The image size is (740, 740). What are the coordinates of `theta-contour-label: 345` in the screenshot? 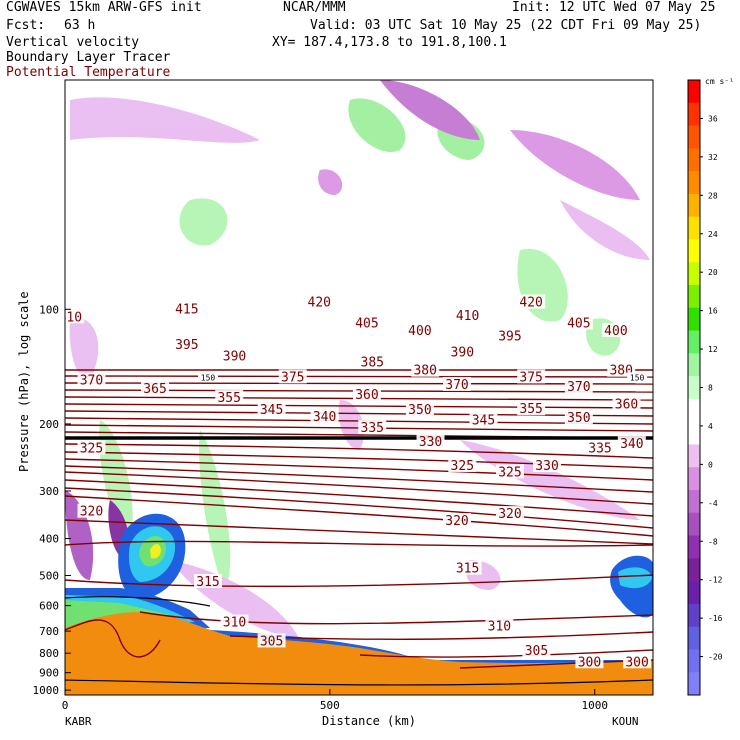 It's located at (271, 410).